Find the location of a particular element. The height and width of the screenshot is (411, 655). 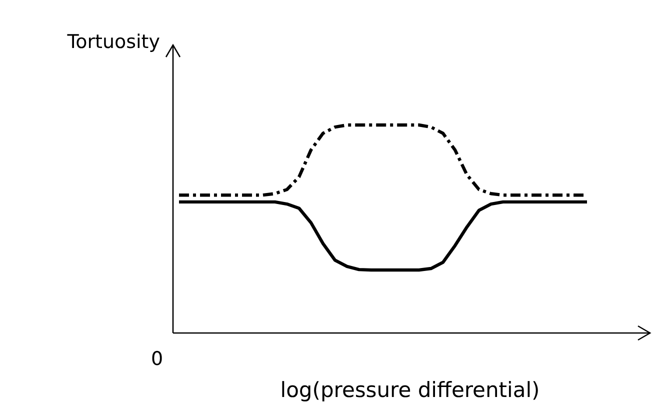

x-axis-title: log(pressure differential) is located at coordinates (410, 390).